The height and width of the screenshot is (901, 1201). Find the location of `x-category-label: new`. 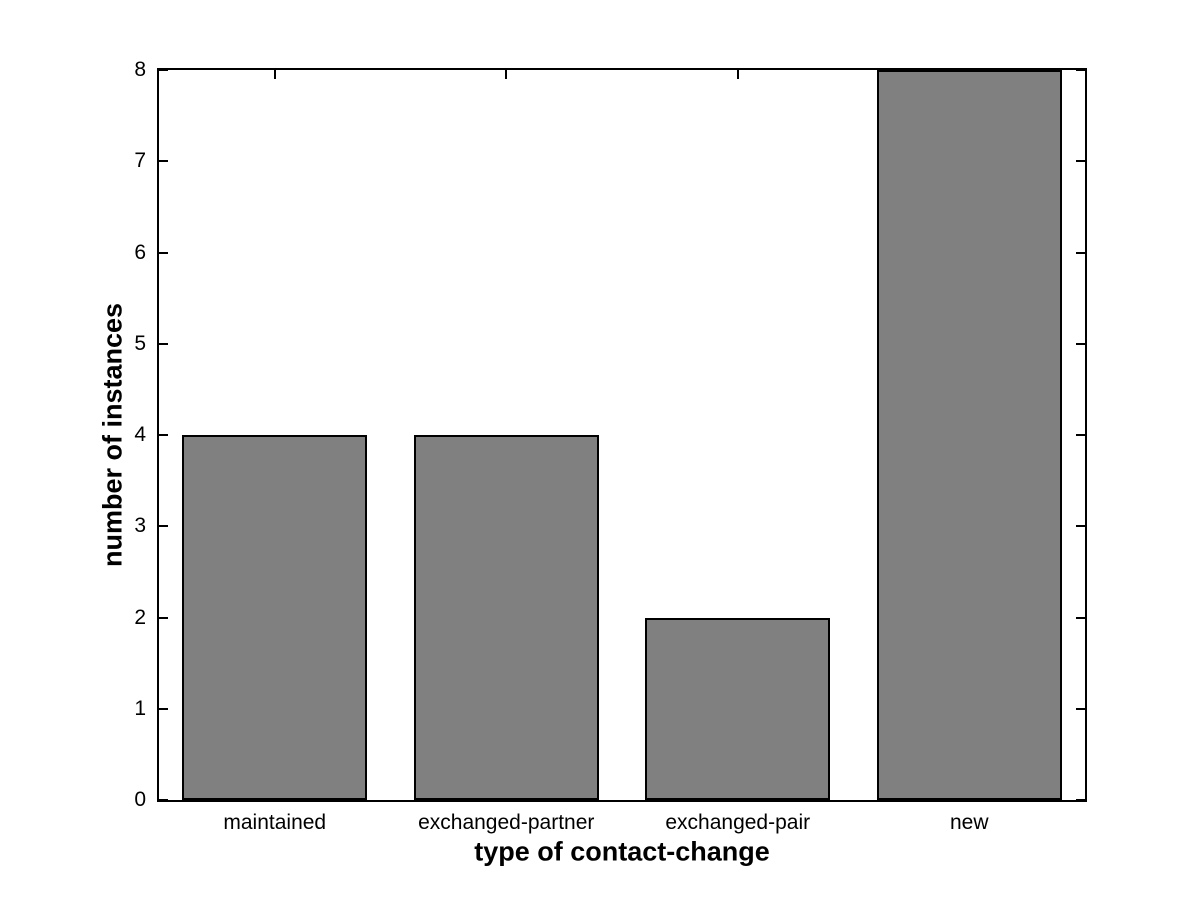

x-category-label: new is located at coordinates (969, 822).